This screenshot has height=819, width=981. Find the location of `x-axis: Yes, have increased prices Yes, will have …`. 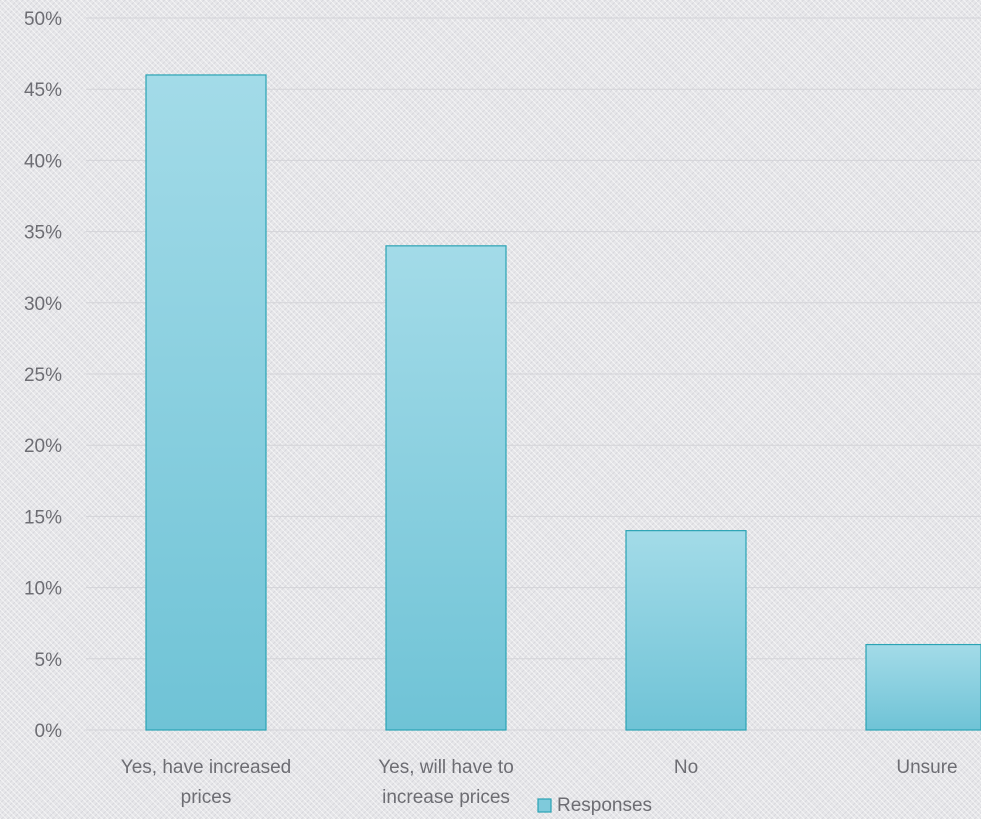

x-axis: Yes, have increased prices Yes, will have … is located at coordinates (539, 782).